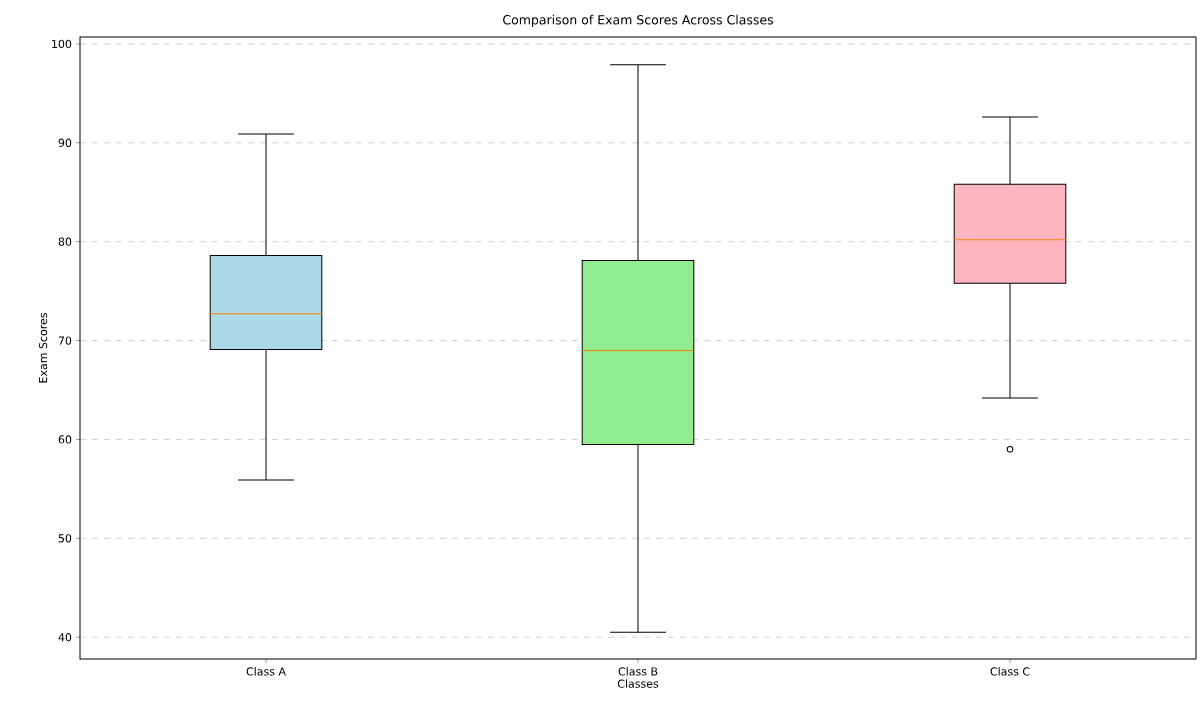 Image resolution: width=1203 pixels, height=710 pixels. Describe the element at coordinates (638, 671) in the screenshot. I see `x-tick-label: Class B` at that location.